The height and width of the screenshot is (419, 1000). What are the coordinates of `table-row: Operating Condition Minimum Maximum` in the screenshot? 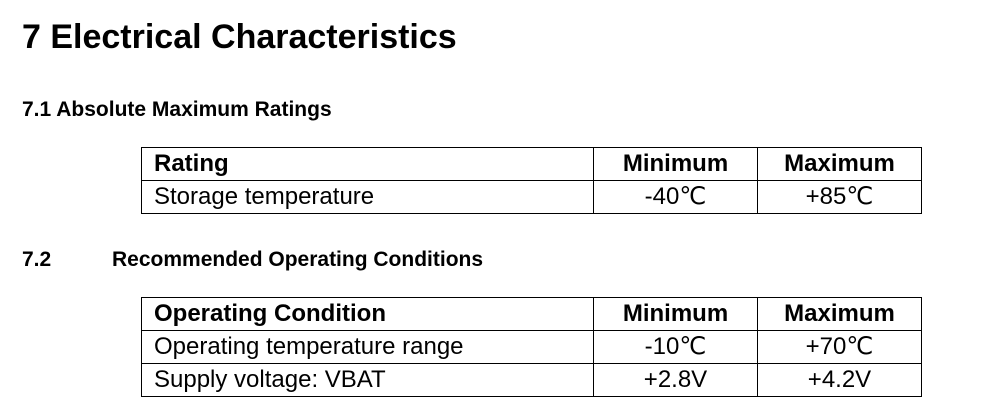 It's located at (531, 314).